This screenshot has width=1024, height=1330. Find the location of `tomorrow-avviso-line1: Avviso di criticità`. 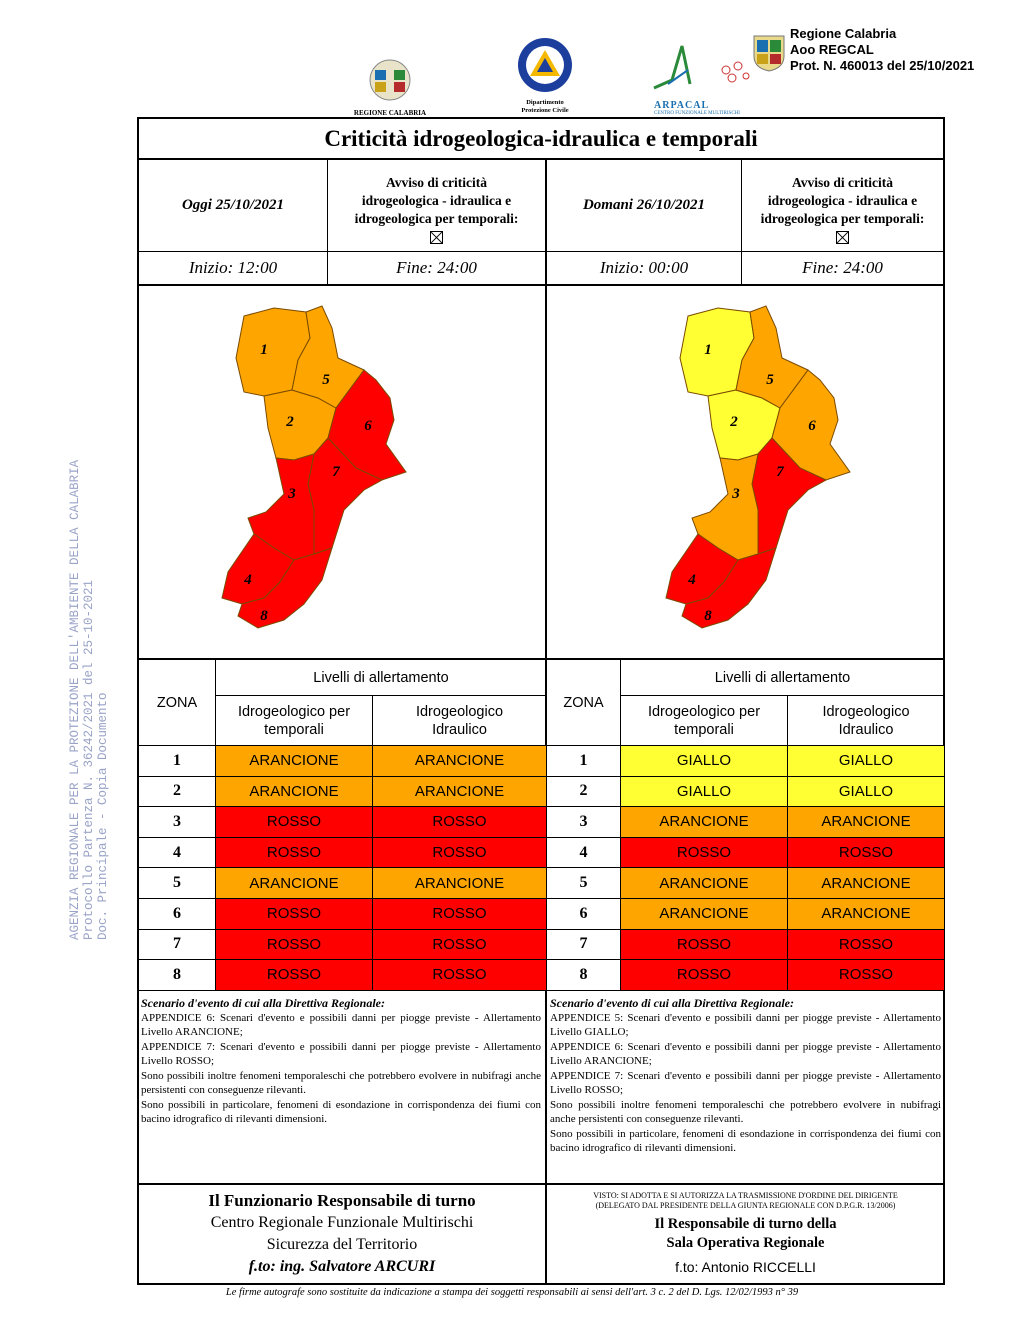

tomorrow-avviso-line1: Avviso di criticità is located at coordinates (842, 182).